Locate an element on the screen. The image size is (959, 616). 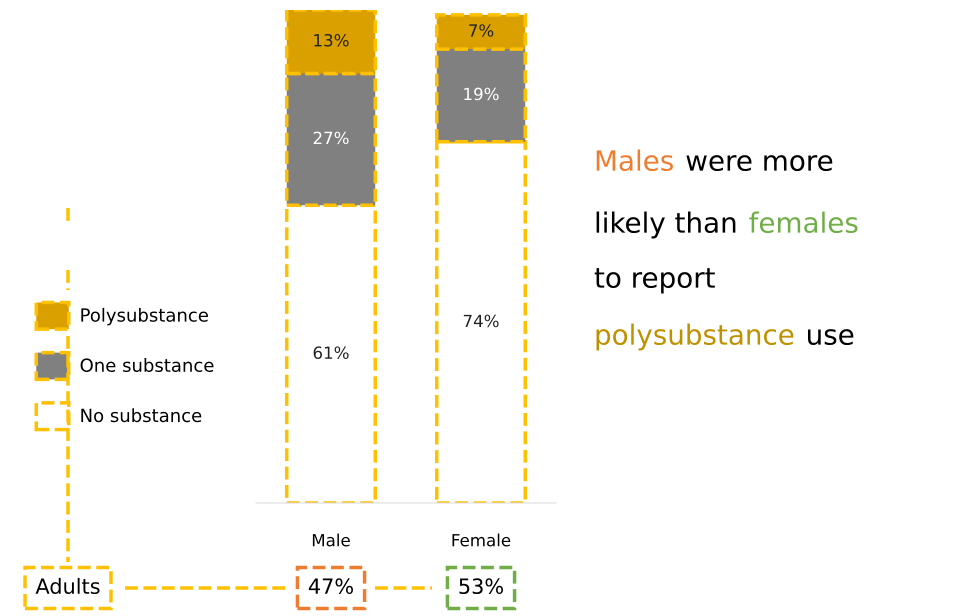
text: likely than is located at coordinates (666, 225).